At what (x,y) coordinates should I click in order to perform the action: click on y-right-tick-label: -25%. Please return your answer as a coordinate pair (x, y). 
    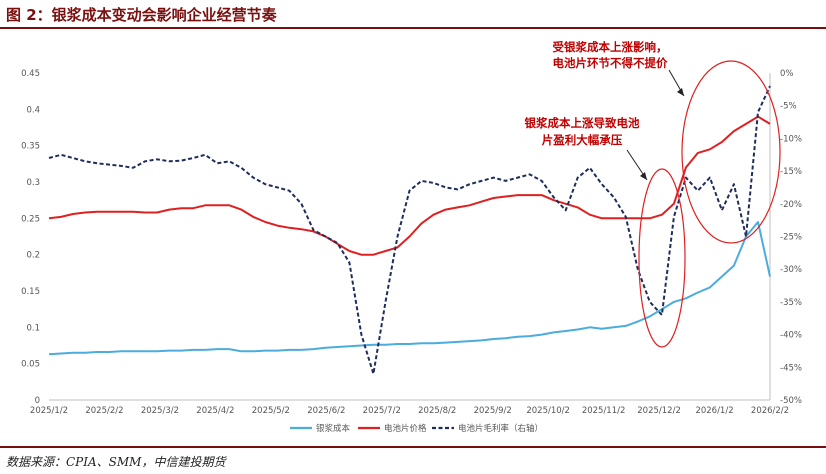
    Looking at the image, I should click on (791, 238).